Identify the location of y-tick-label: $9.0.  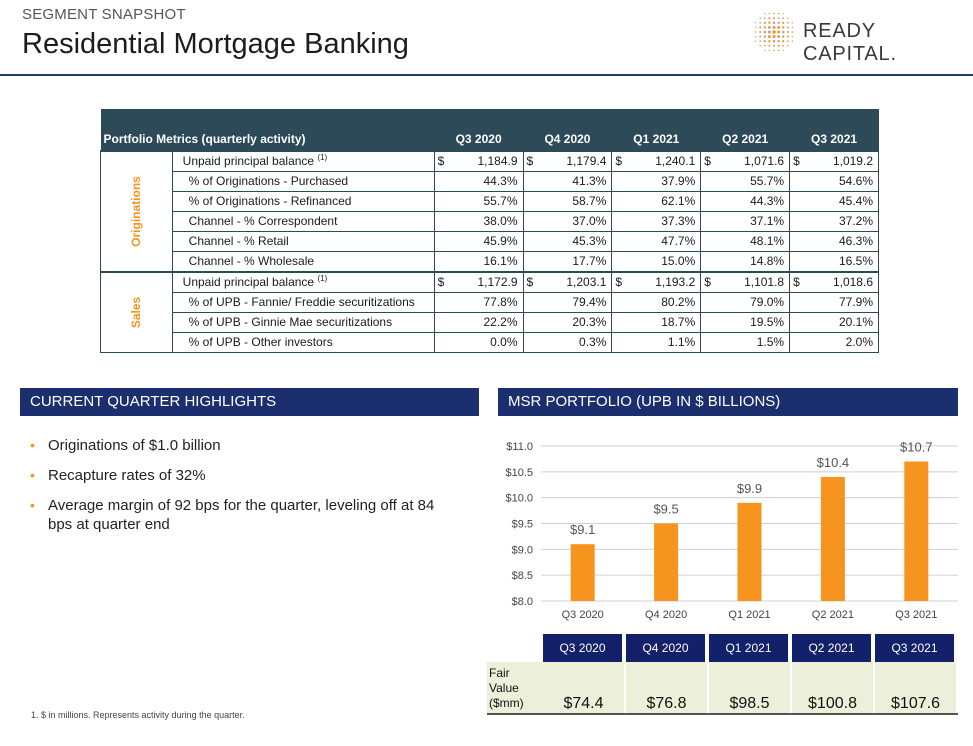
(522, 550).